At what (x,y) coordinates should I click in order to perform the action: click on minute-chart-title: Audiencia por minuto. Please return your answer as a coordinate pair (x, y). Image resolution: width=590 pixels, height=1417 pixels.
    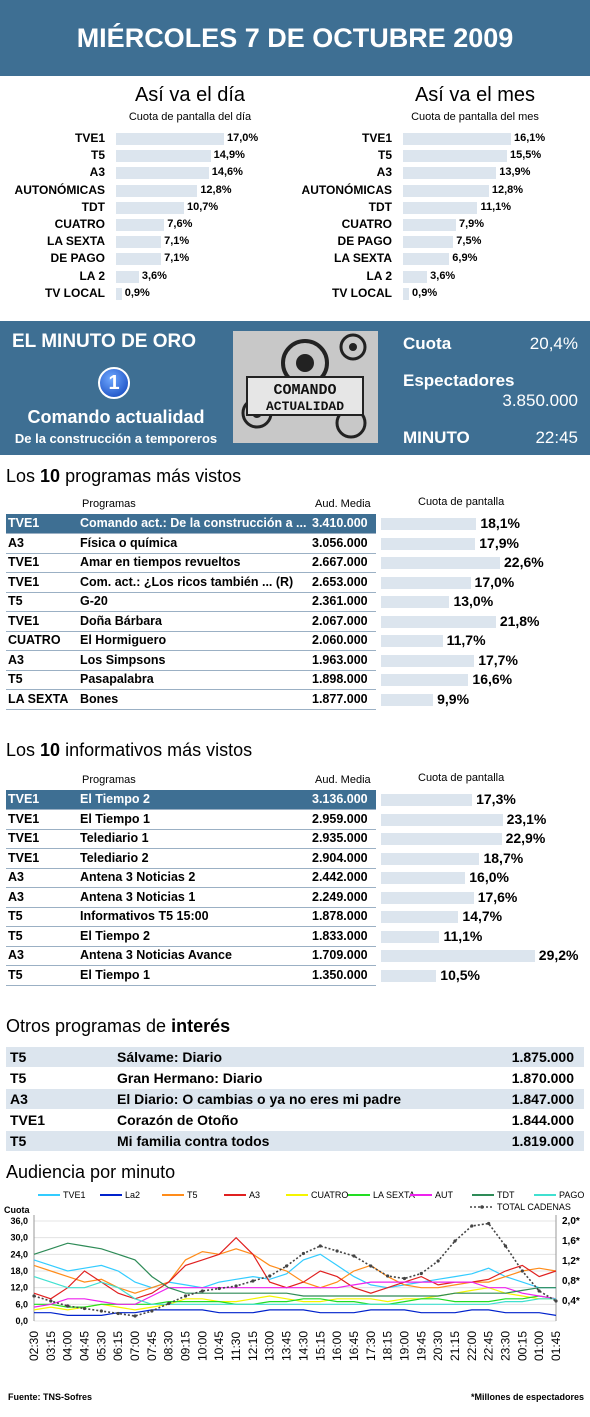
    Looking at the image, I should click on (91, 1172).